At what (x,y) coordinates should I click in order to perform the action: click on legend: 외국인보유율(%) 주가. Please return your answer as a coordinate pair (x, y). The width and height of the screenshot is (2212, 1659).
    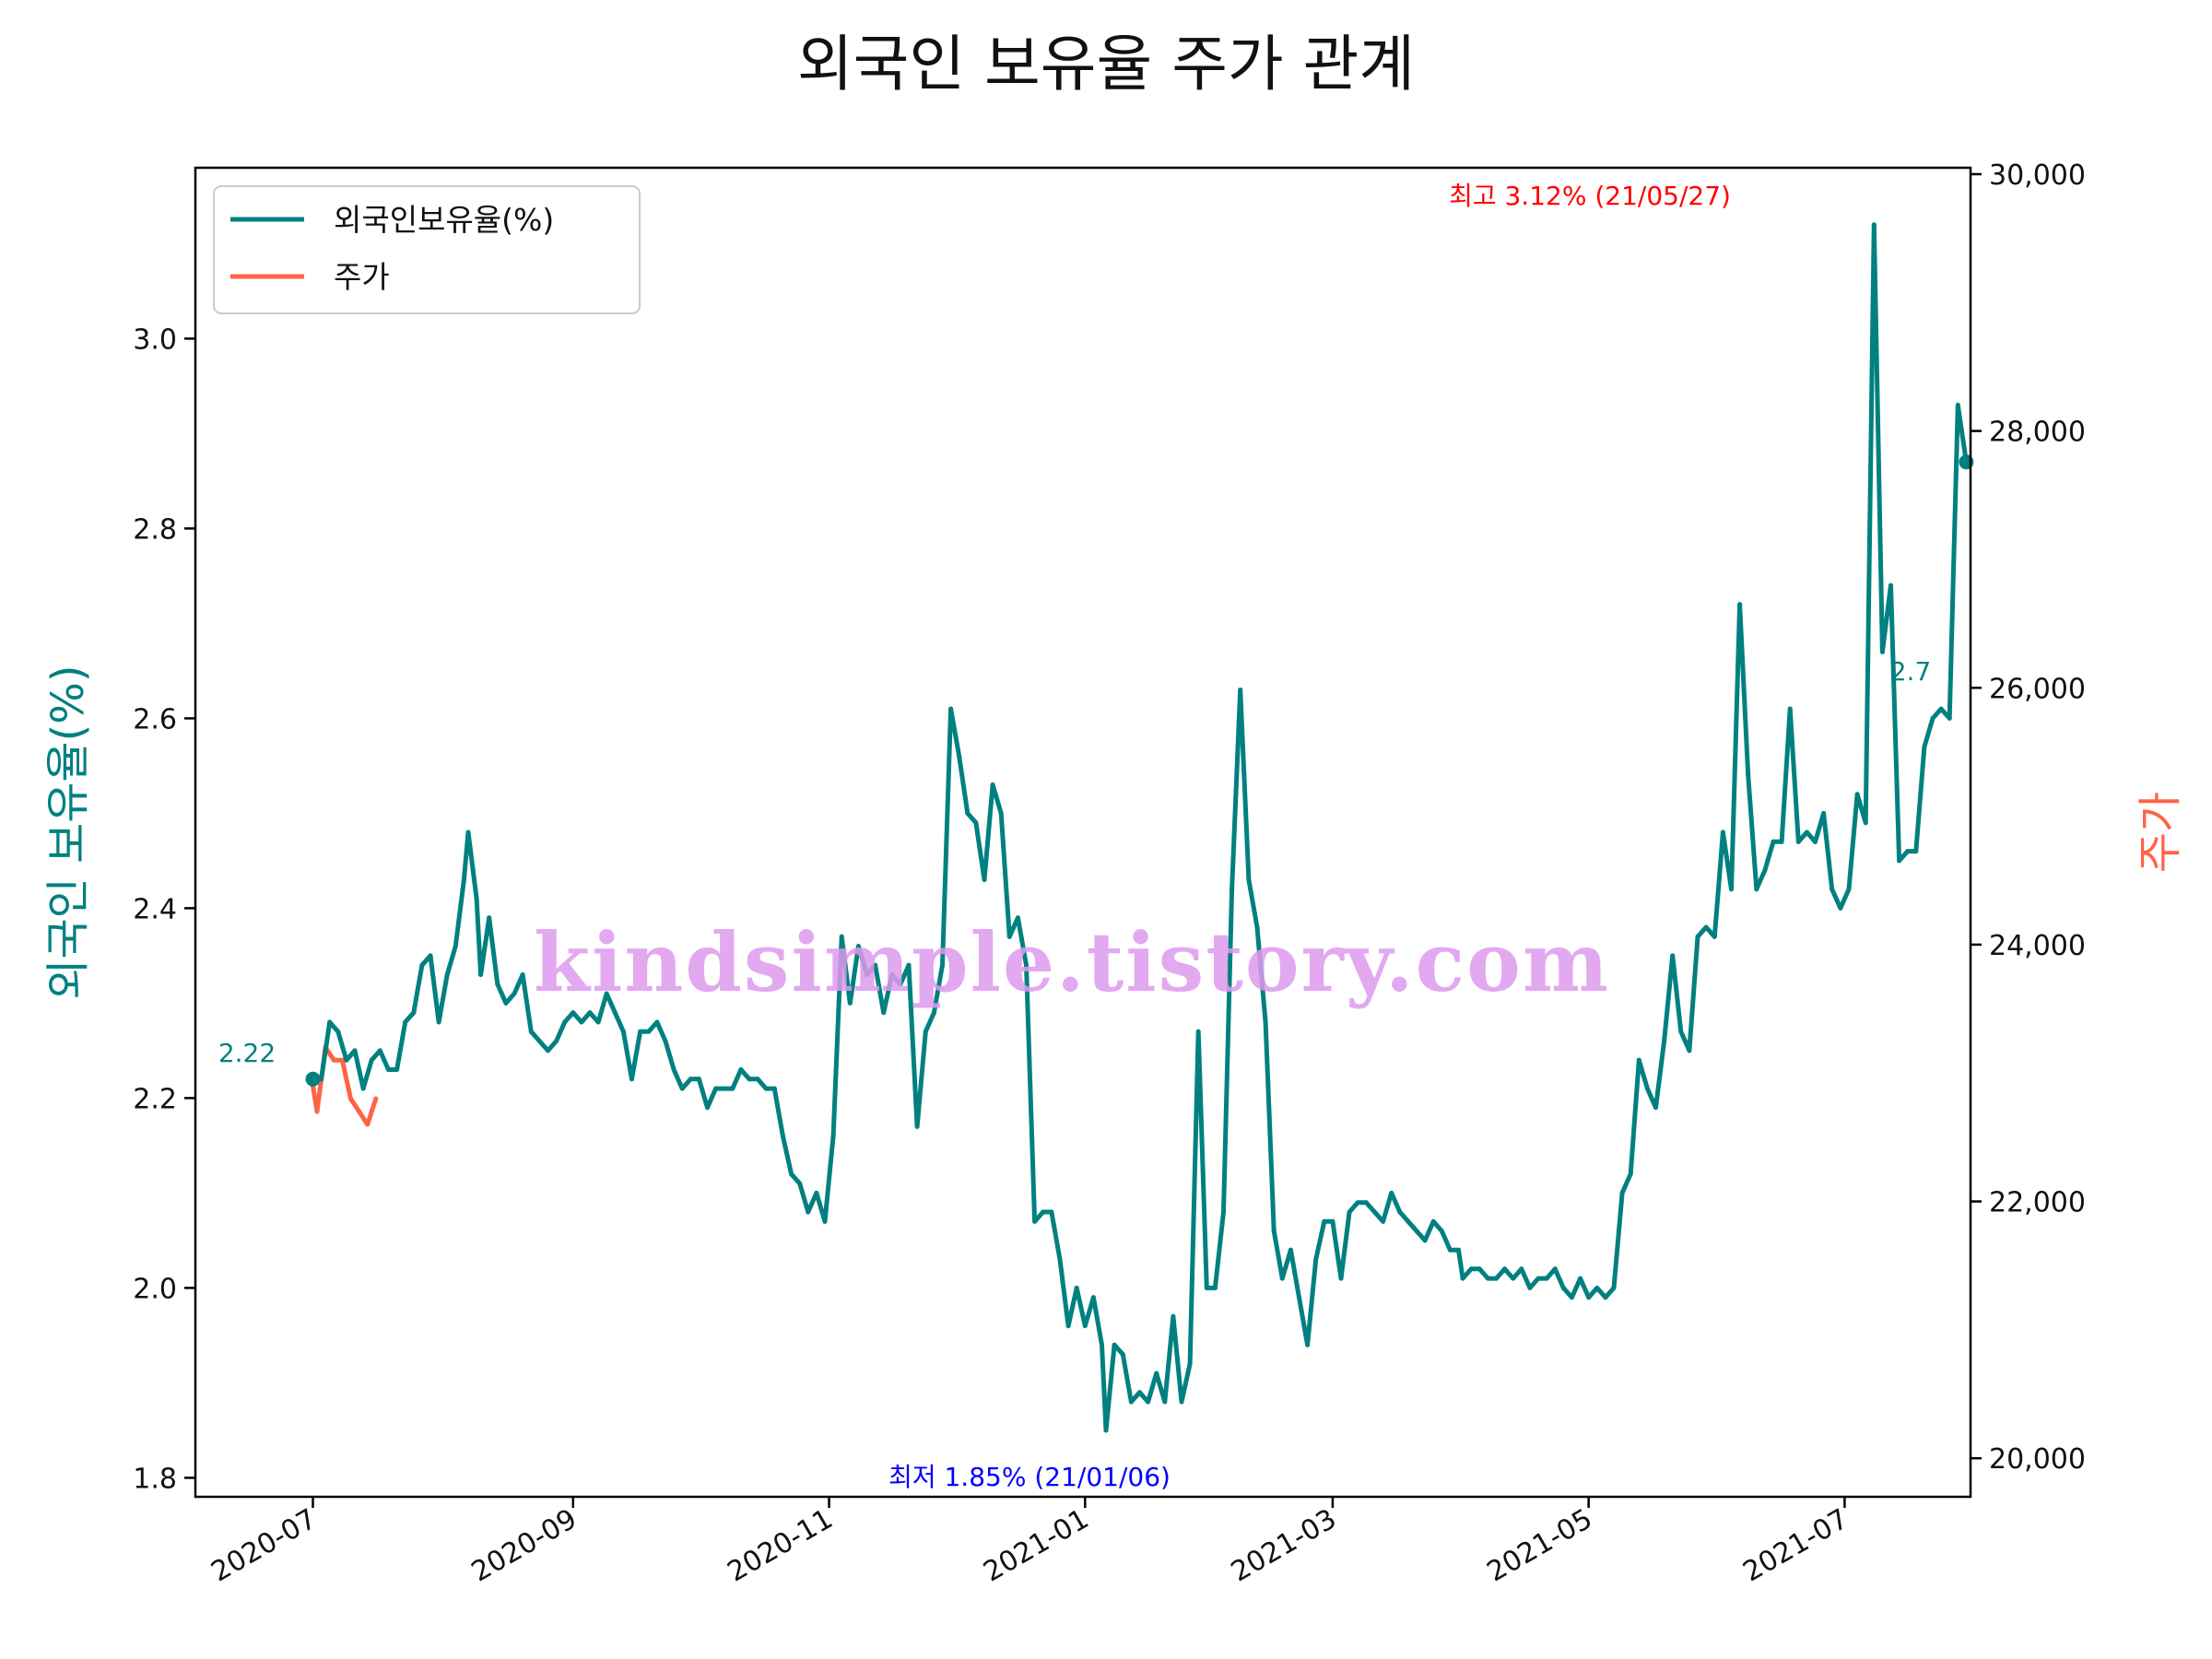
    Looking at the image, I should click on (427, 249).